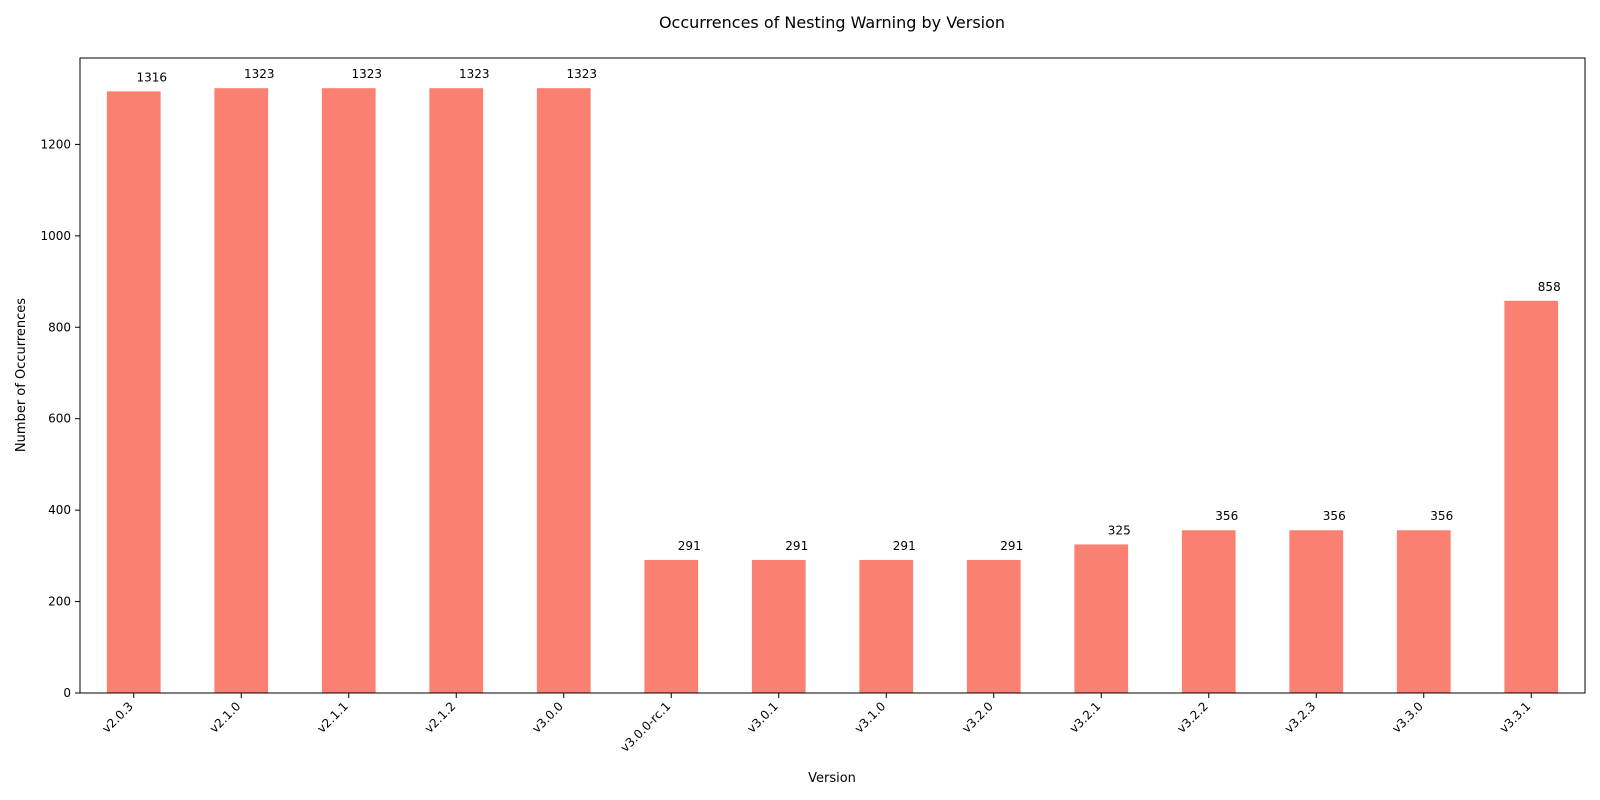  What do you see at coordinates (762, 717) in the screenshot?
I see `x-tick-label: v3.0.1` at bounding box center [762, 717].